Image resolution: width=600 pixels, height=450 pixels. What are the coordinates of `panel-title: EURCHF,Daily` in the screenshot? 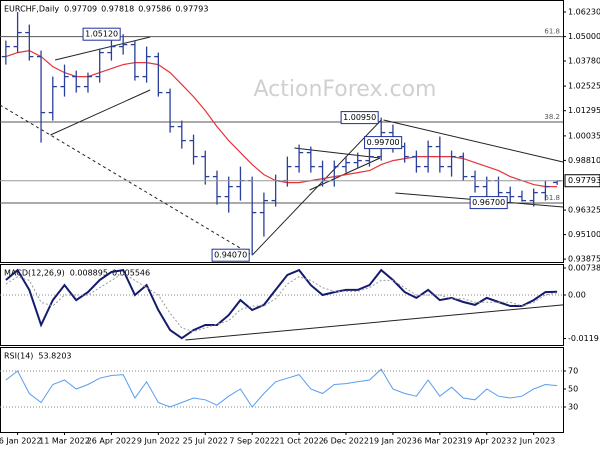 It's located at (31, 9).